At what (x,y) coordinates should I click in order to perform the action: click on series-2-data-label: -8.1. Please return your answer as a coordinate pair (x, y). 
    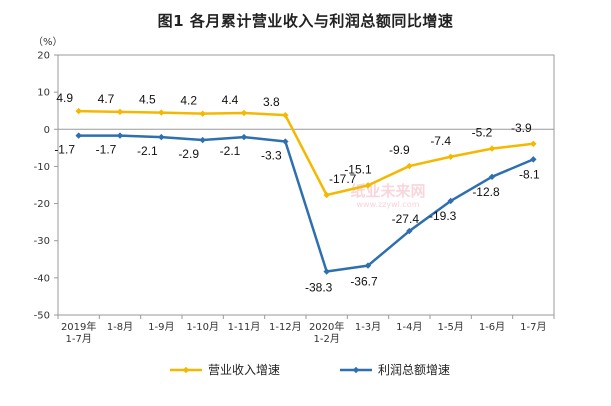
    Looking at the image, I should click on (529, 174).